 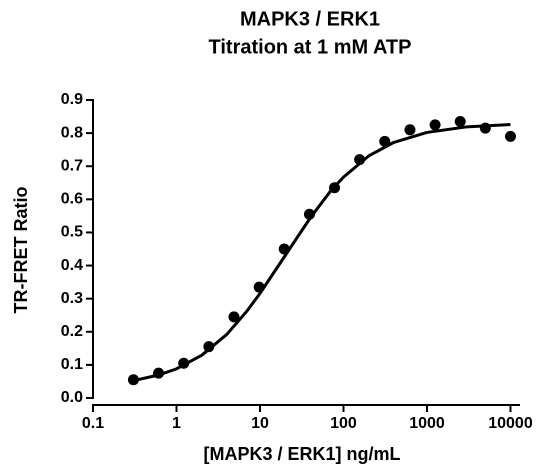 What do you see at coordinates (72, 331) in the screenshot?
I see `y-tick-label: 0.2` at bounding box center [72, 331].